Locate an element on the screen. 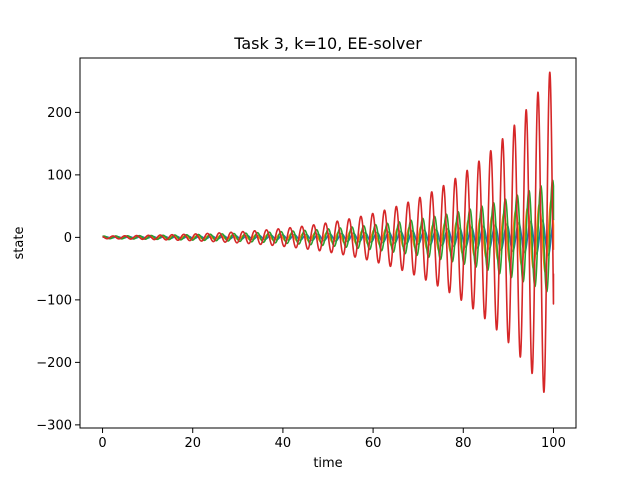 This screenshot has width=640, height=480. x-tick-label: 0 is located at coordinates (102, 443).